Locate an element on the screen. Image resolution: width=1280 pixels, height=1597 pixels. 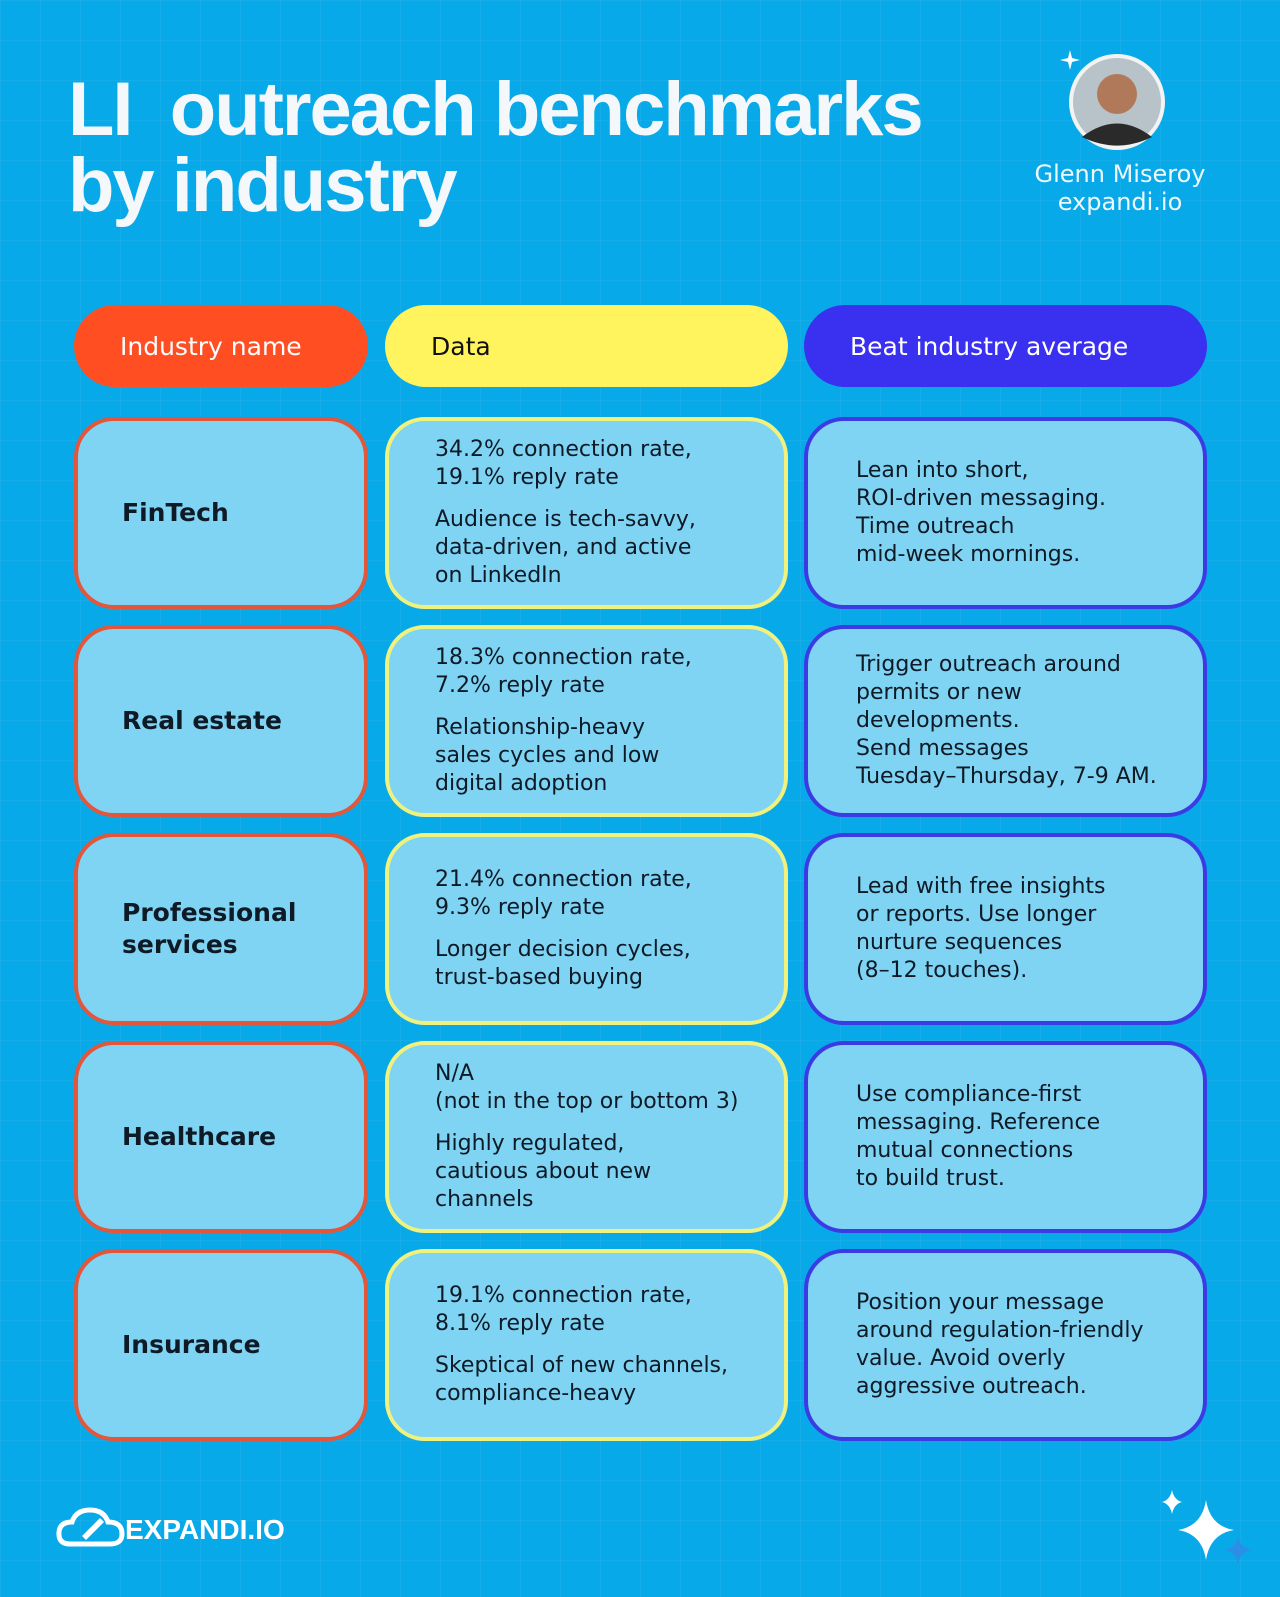
column-header: Beat industry average is located at coordinates (1005, 346).